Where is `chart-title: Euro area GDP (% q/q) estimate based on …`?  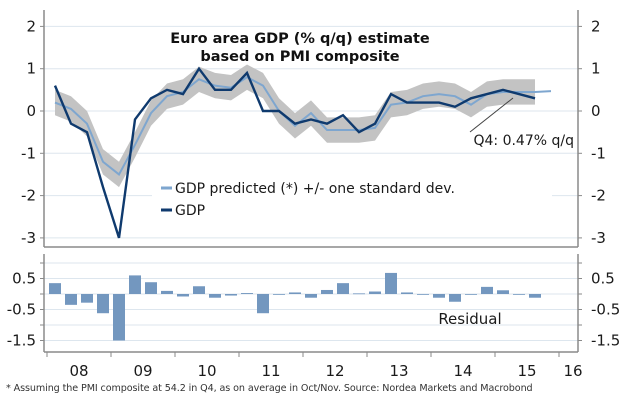 chart-title: Euro area GDP (% q/q) estimate based on … is located at coordinates (300, 48).